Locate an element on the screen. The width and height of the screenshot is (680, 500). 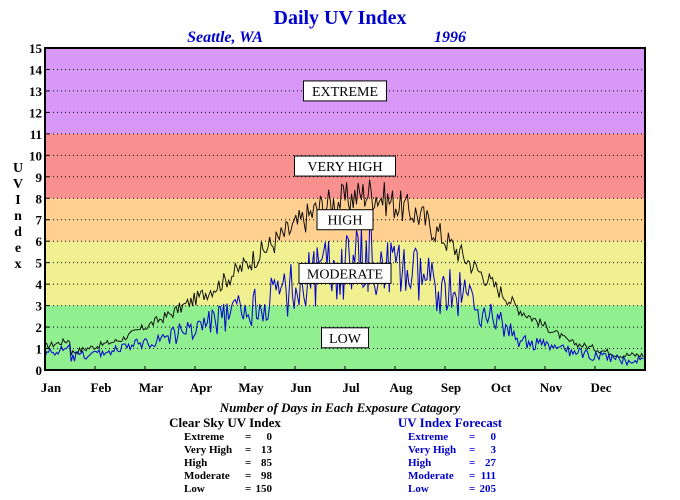
y-tick-label: 10 is located at coordinates (35, 155).